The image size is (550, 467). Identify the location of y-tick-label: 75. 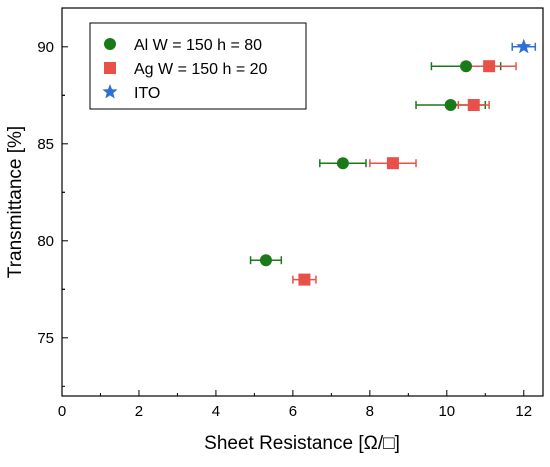
(45, 338).